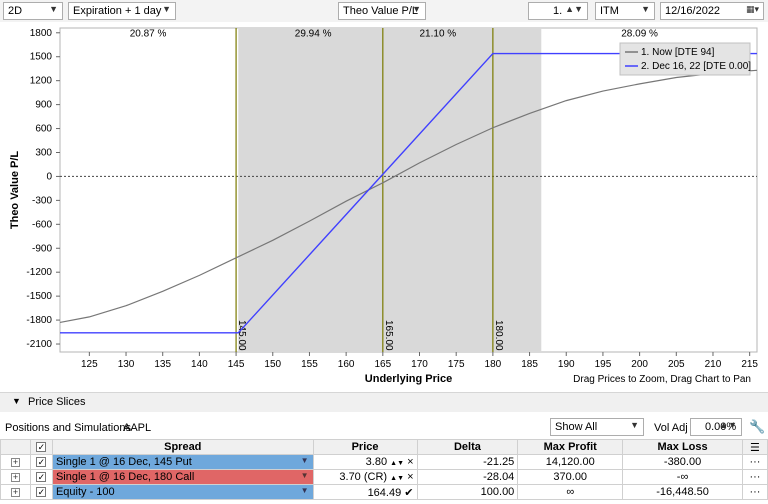  I want to click on header-spread: Spread, so click(182, 447).